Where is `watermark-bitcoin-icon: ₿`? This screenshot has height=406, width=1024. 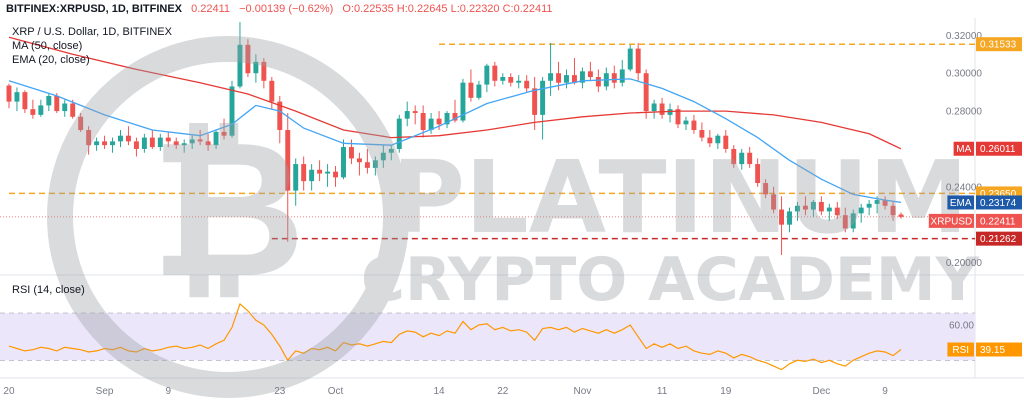 watermark-bitcoin-icon: ₿ is located at coordinates (228, 209).